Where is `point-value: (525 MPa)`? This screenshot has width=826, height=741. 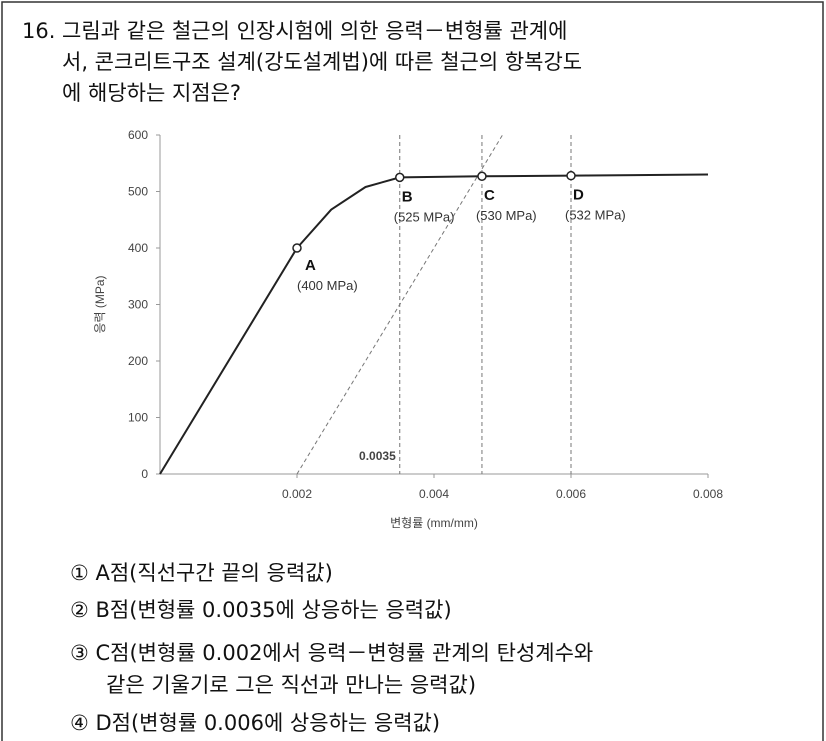 point-value: (525 MPa) is located at coordinates (424, 216).